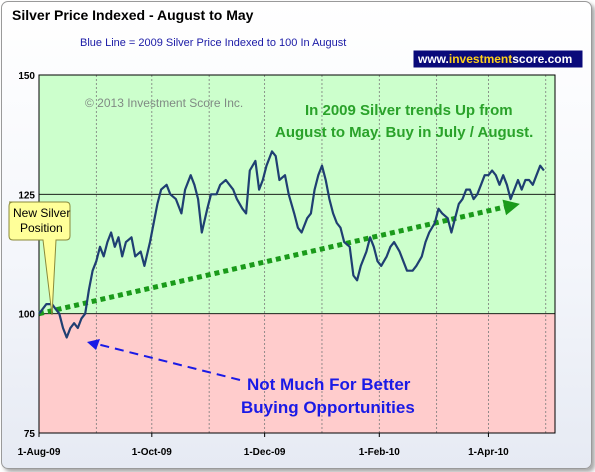 This screenshot has width=595, height=472. Describe the element at coordinates (41, 213) in the screenshot. I see `callout-line1: New Silver` at that location.